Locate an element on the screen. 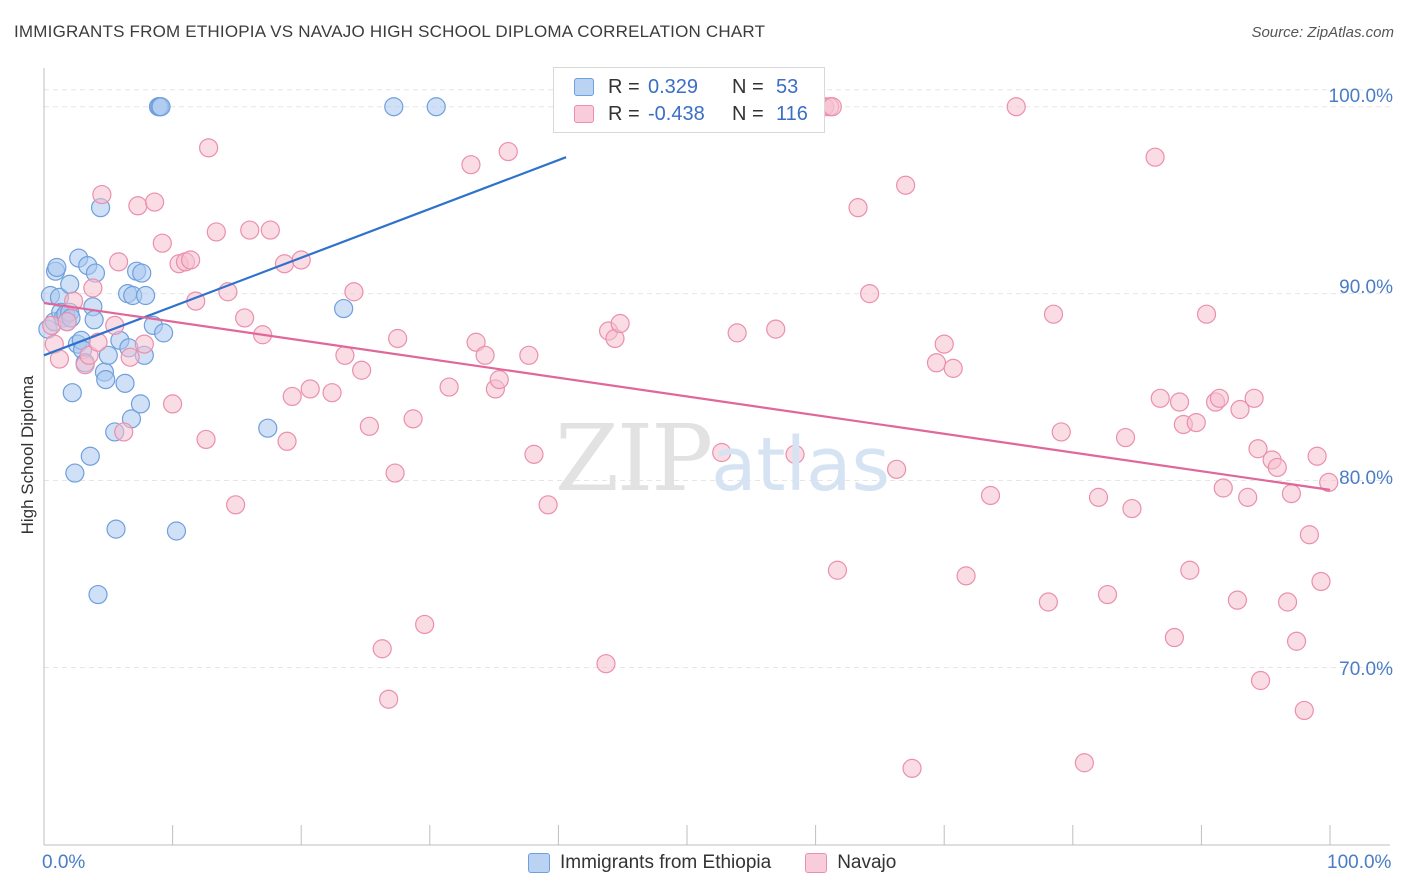 This screenshot has width=1406, height=892. correlation-legend: R = 0.329 N = 53 R = -0.438 N = 116 is located at coordinates (689, 100).